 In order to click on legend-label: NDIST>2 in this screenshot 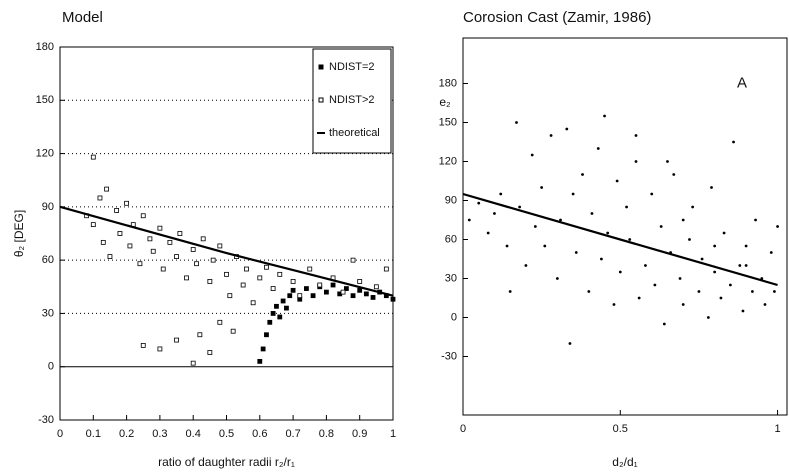, I will do `click(352, 100)`.